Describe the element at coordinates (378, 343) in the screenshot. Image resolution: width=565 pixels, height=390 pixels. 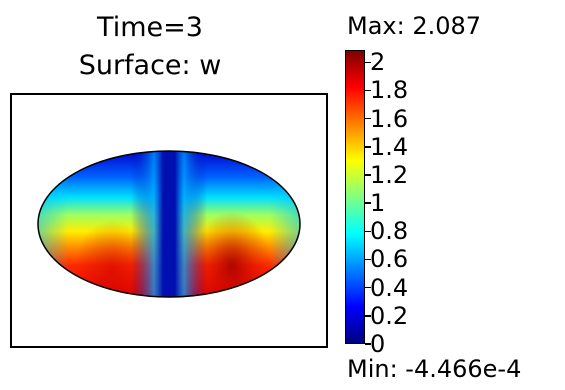
I see `colorbar-tick-label: 0` at that location.